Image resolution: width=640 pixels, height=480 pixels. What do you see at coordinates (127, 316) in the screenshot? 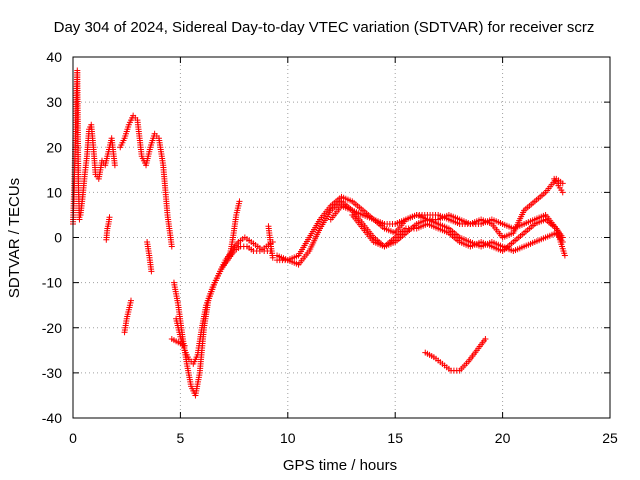
I see `series-dropout-2-5h` at bounding box center [127, 316].